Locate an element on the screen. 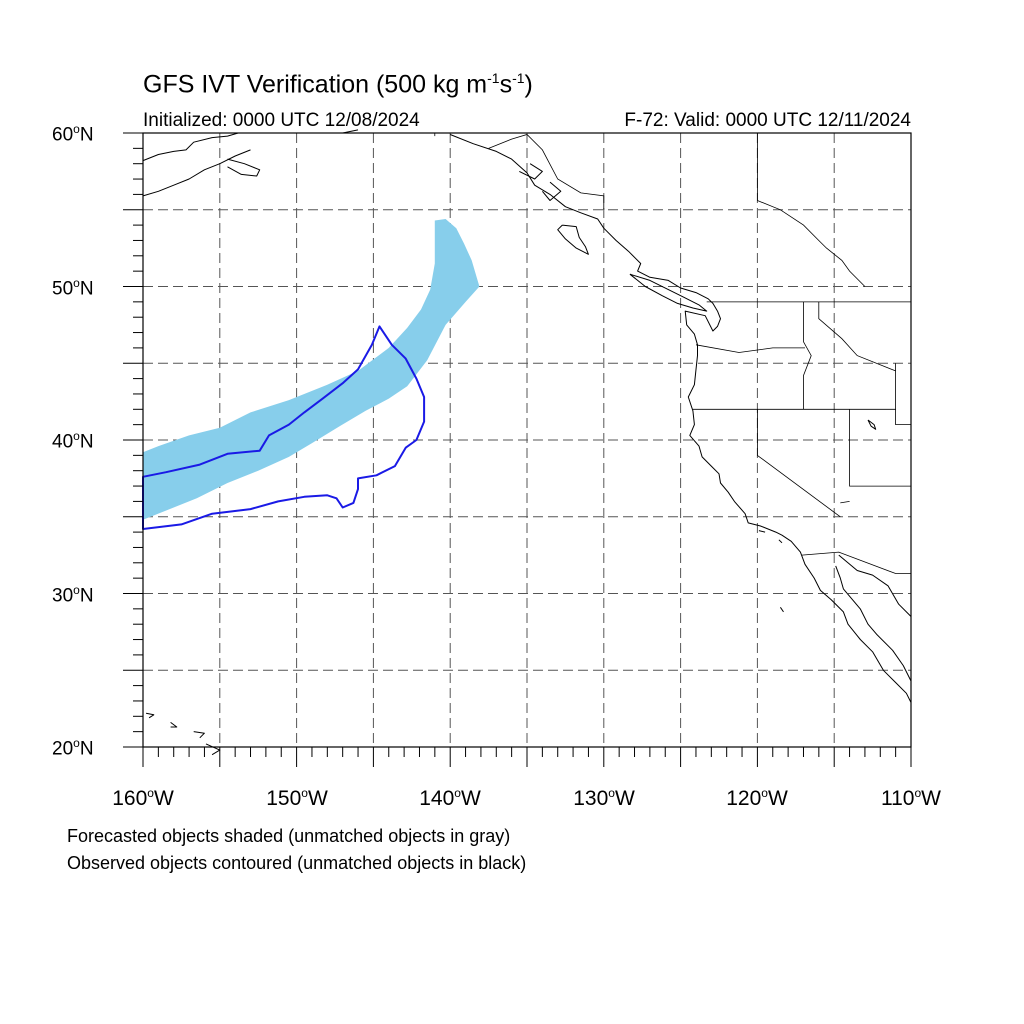 The width and height of the screenshot is (1024, 1024). lon-label-140w: 140oW is located at coordinates (450, 798).